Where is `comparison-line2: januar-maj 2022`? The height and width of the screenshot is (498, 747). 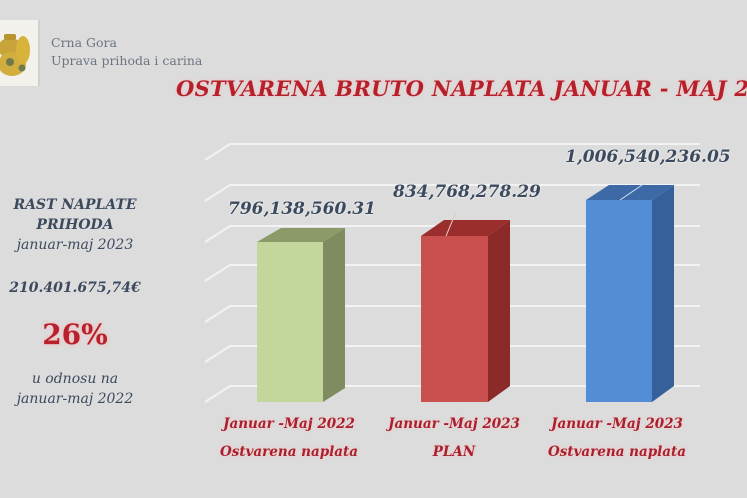 comparison-line2: januar-maj 2022 is located at coordinates (75, 399).